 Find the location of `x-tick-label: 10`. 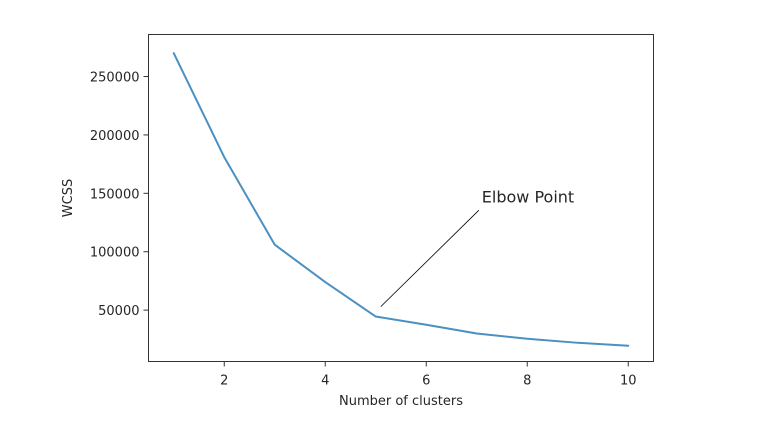

x-tick-label: 10 is located at coordinates (628, 381).